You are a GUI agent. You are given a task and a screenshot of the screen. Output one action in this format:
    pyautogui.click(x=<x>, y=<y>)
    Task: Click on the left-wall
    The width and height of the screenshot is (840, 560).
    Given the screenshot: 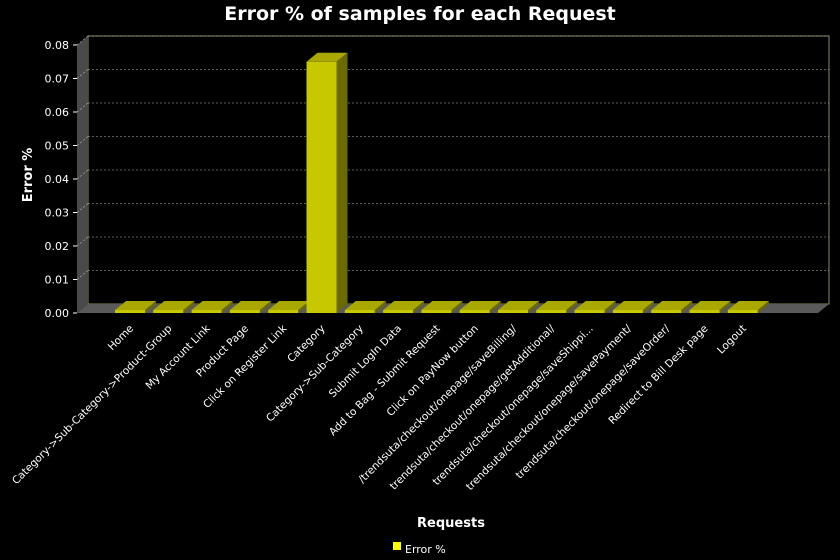 What is the action you would take?
    pyautogui.click(x=82, y=174)
    